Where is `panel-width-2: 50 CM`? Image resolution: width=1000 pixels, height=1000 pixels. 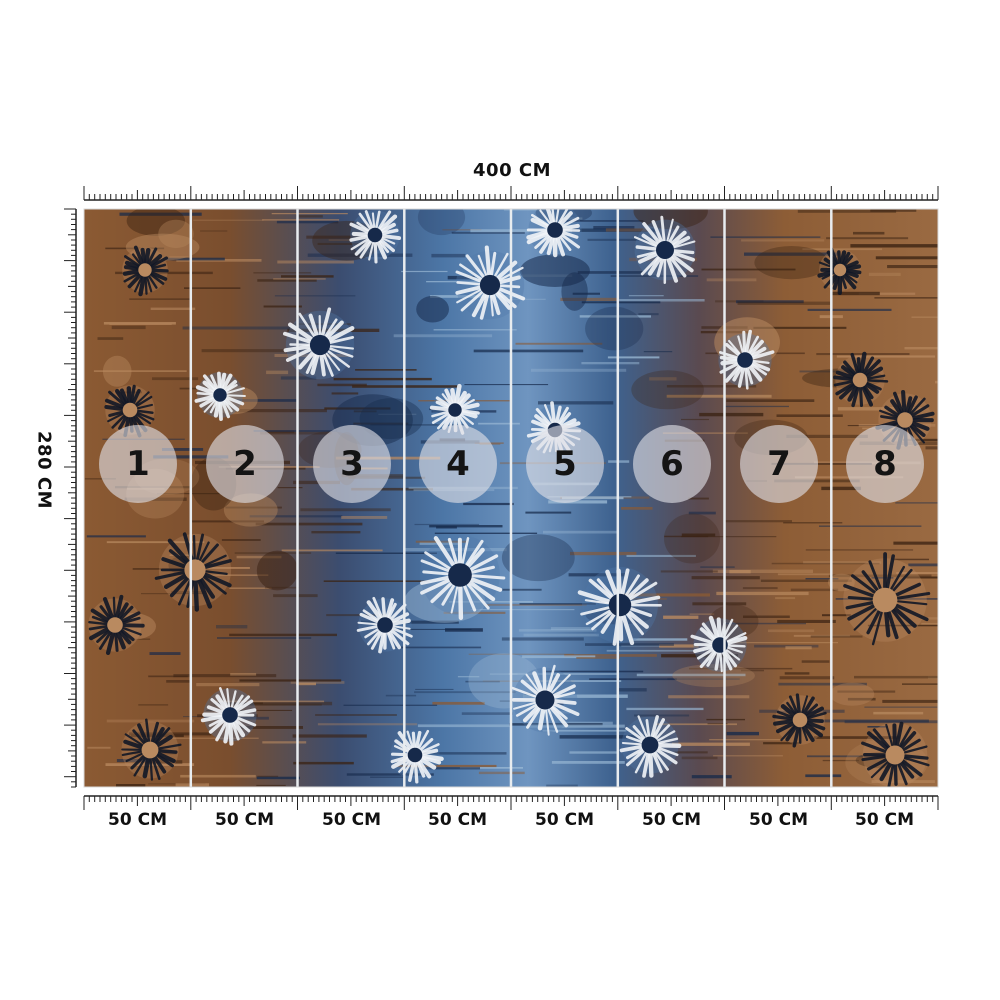 panel-width-2: 50 CM is located at coordinates (244, 820).